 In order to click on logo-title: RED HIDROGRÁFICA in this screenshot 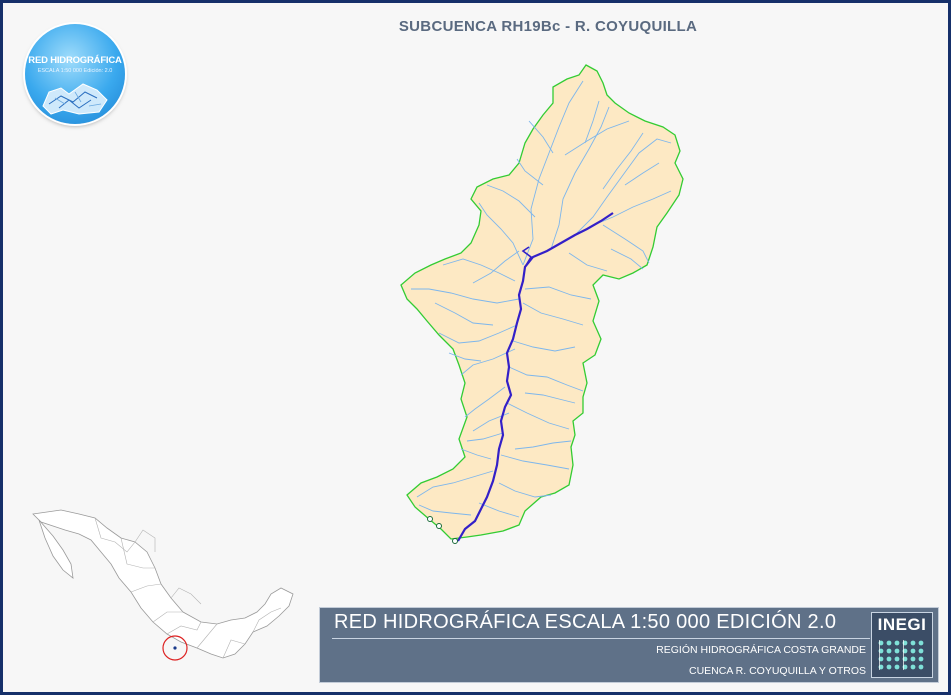, I will do `click(75, 60)`.